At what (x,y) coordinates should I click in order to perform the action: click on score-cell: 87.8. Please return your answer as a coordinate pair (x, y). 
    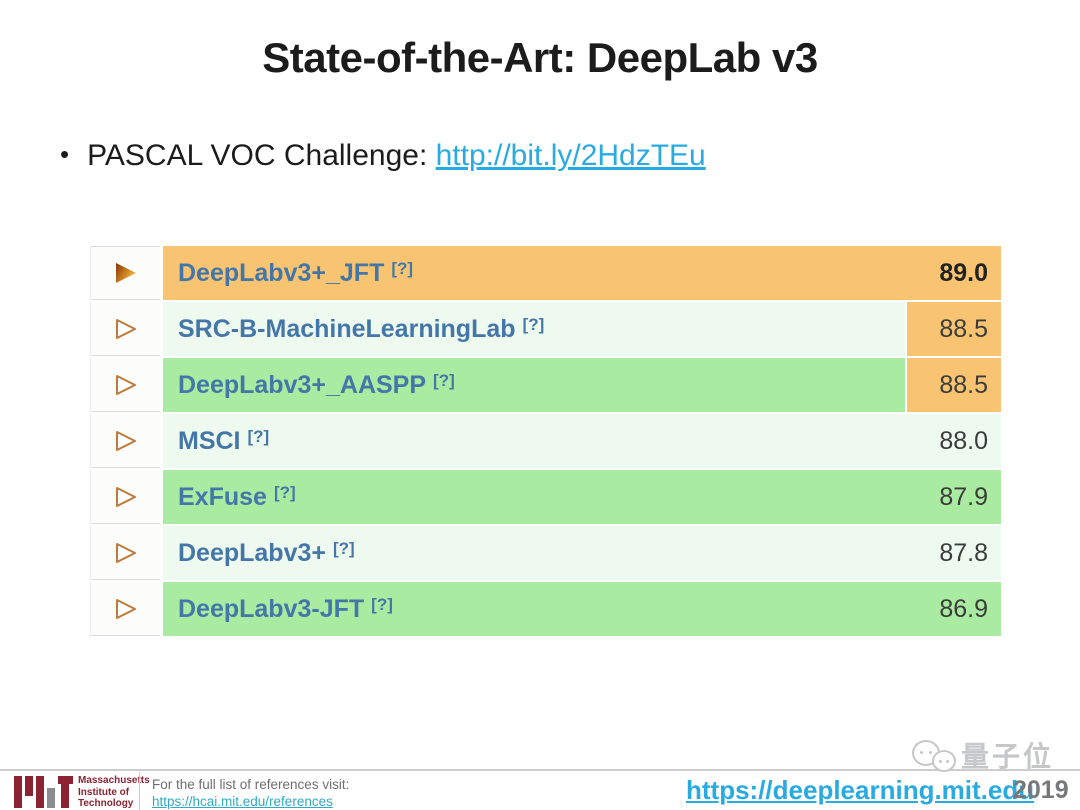
    Looking at the image, I should click on (970, 553).